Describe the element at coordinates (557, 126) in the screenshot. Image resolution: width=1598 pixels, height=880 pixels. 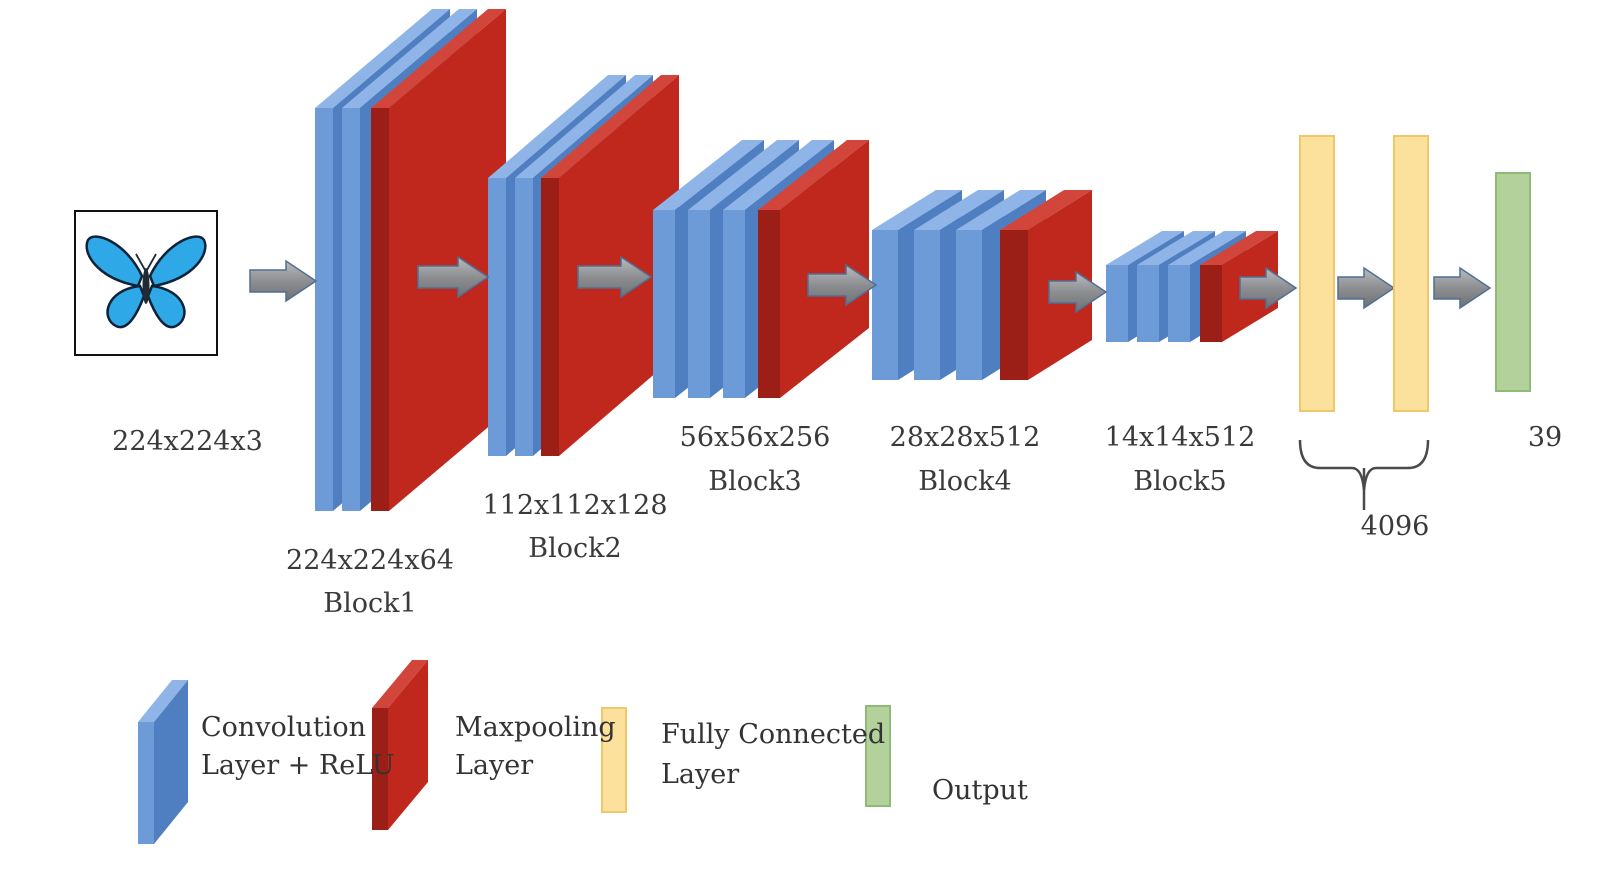
I see `block2-conv-layer-1-top` at that location.